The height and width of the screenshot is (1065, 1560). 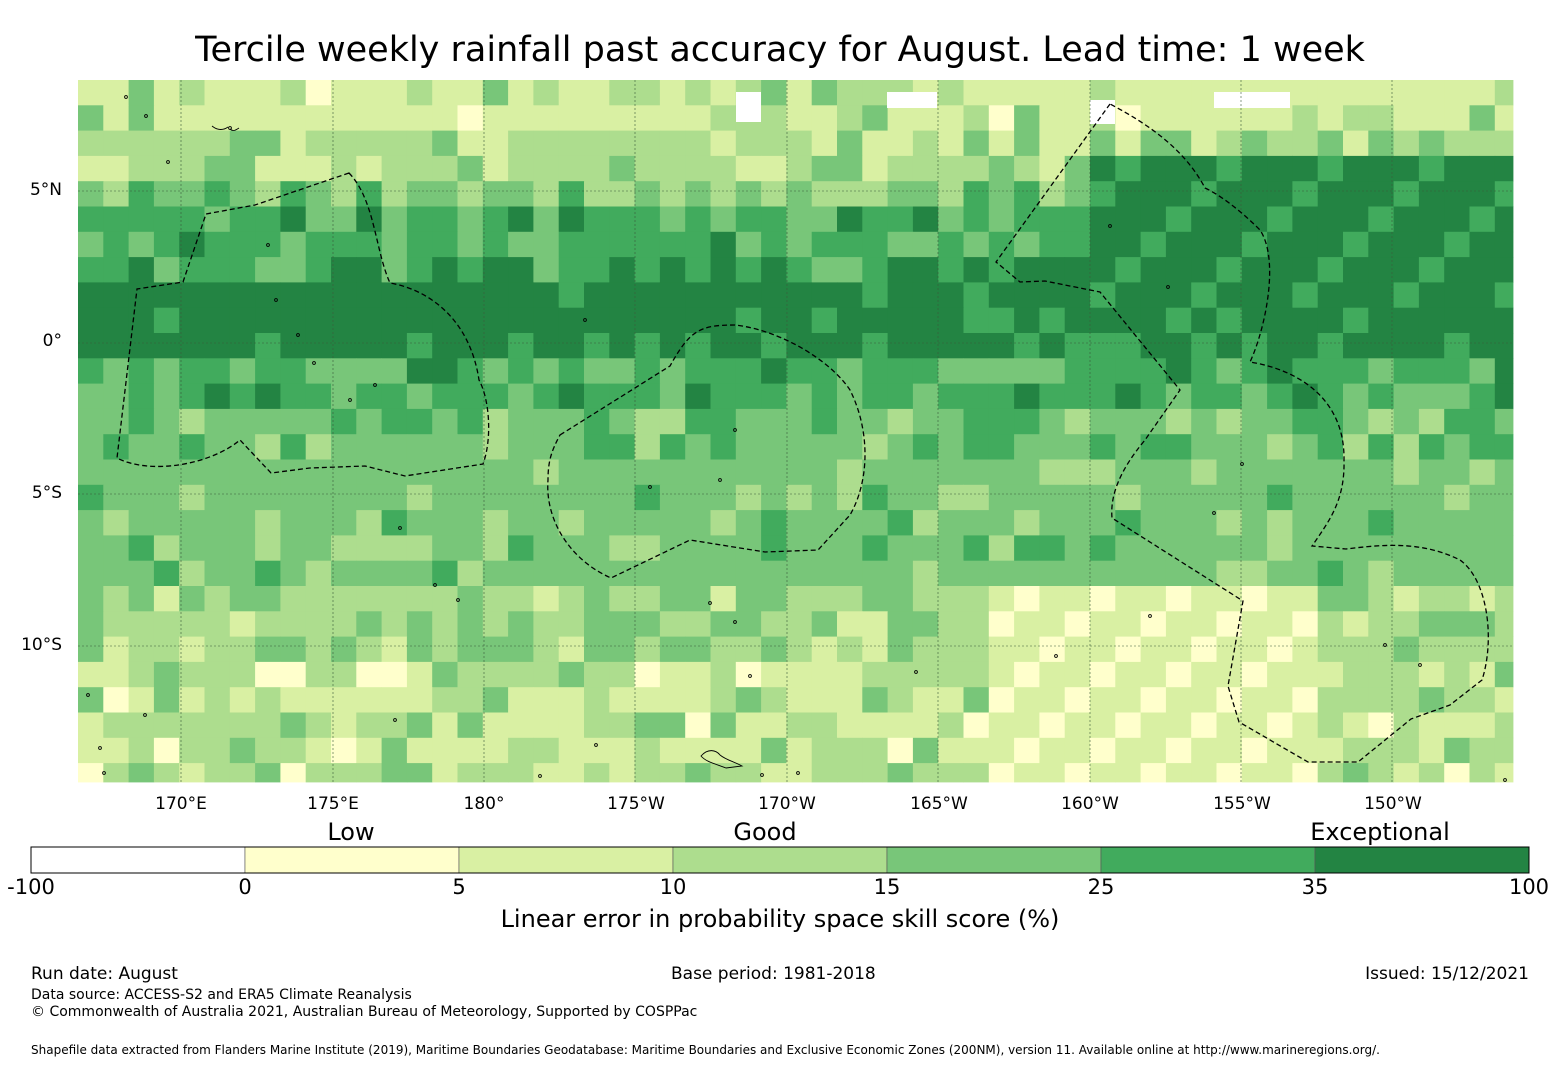 I want to click on lat-label-5s: 5°S, so click(x=46, y=493).